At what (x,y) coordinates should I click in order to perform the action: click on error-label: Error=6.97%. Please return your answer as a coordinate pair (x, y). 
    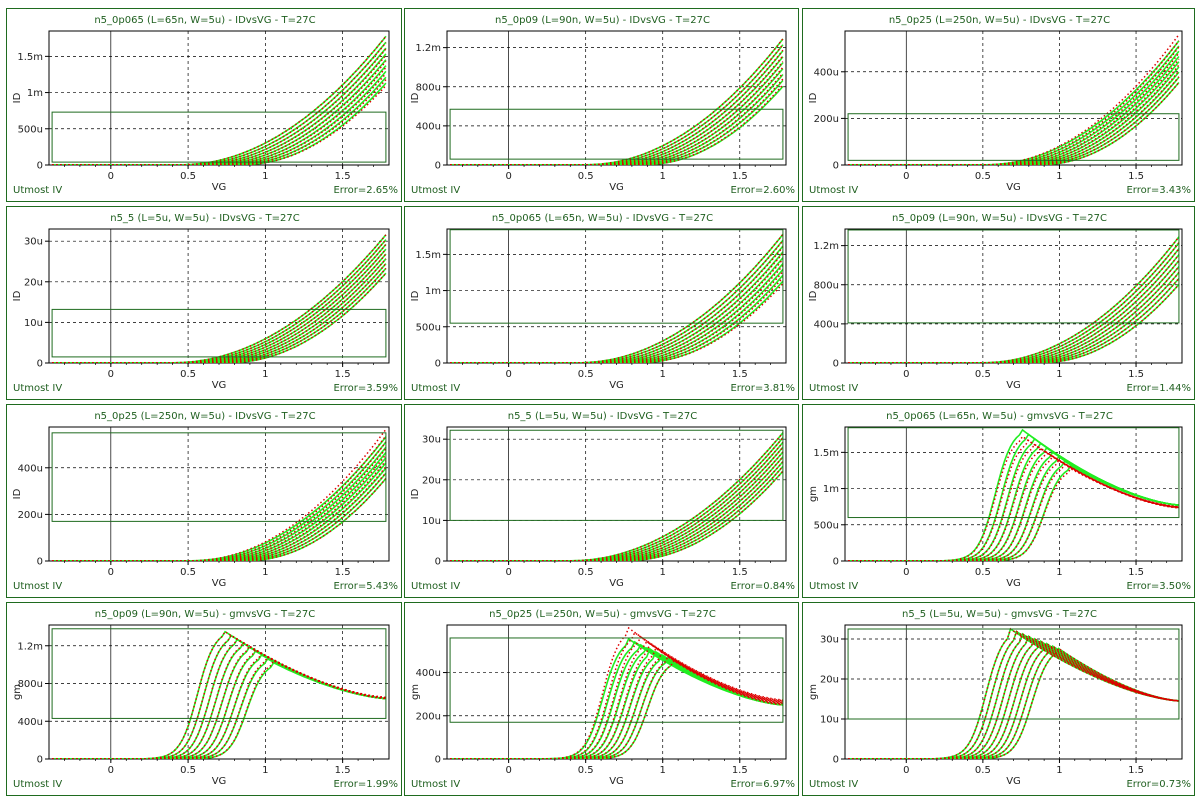
    Looking at the image, I should click on (762, 784).